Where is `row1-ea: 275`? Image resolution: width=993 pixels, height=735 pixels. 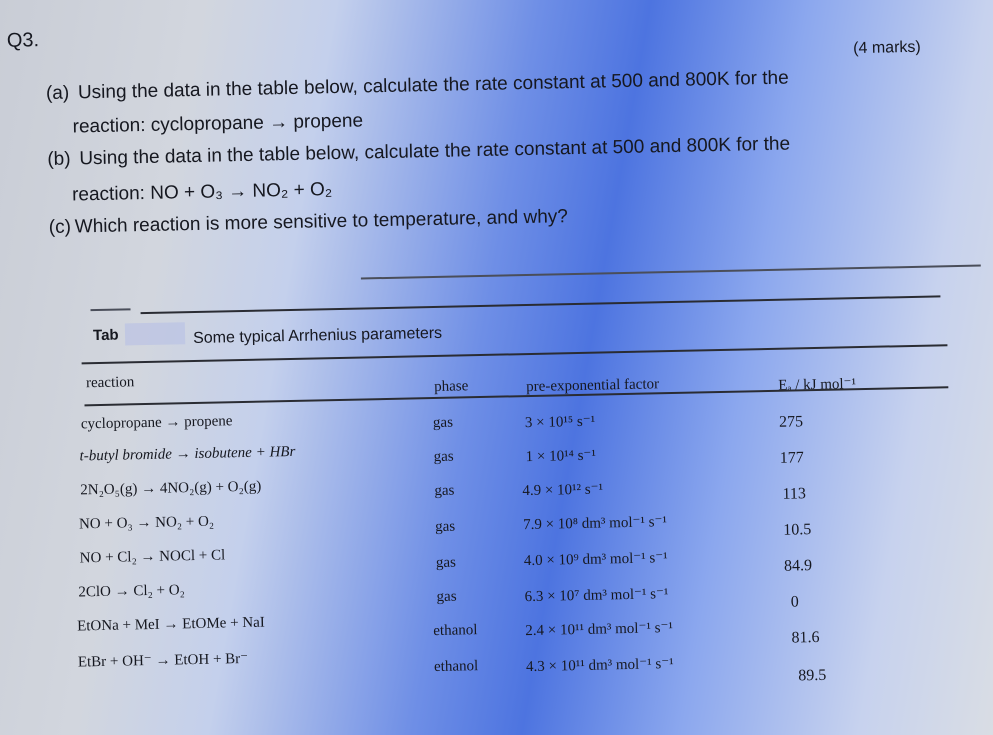
row1-ea: 275 is located at coordinates (791, 422).